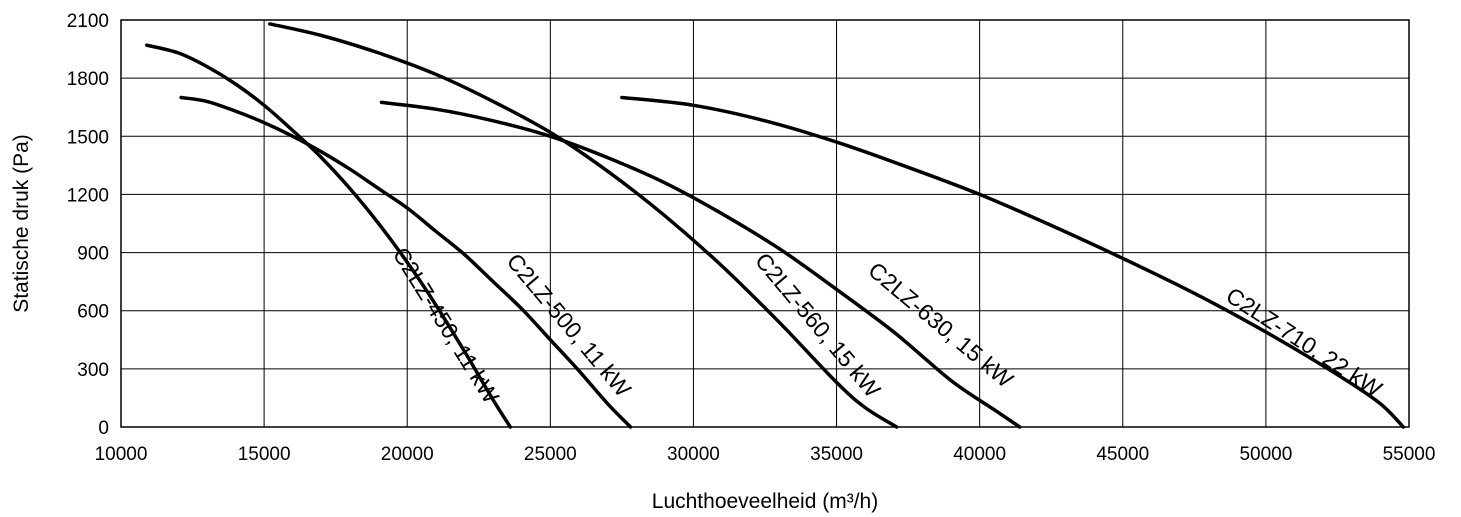 The height and width of the screenshot is (517, 1461). What do you see at coordinates (88, 195) in the screenshot?
I see `y-tick-label: 1200` at bounding box center [88, 195].